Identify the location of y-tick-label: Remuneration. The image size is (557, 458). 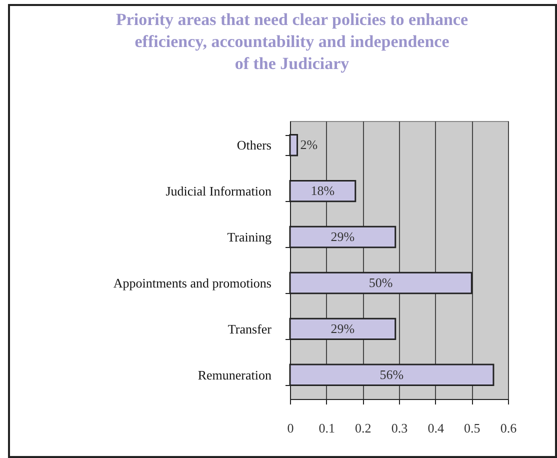
(235, 374).